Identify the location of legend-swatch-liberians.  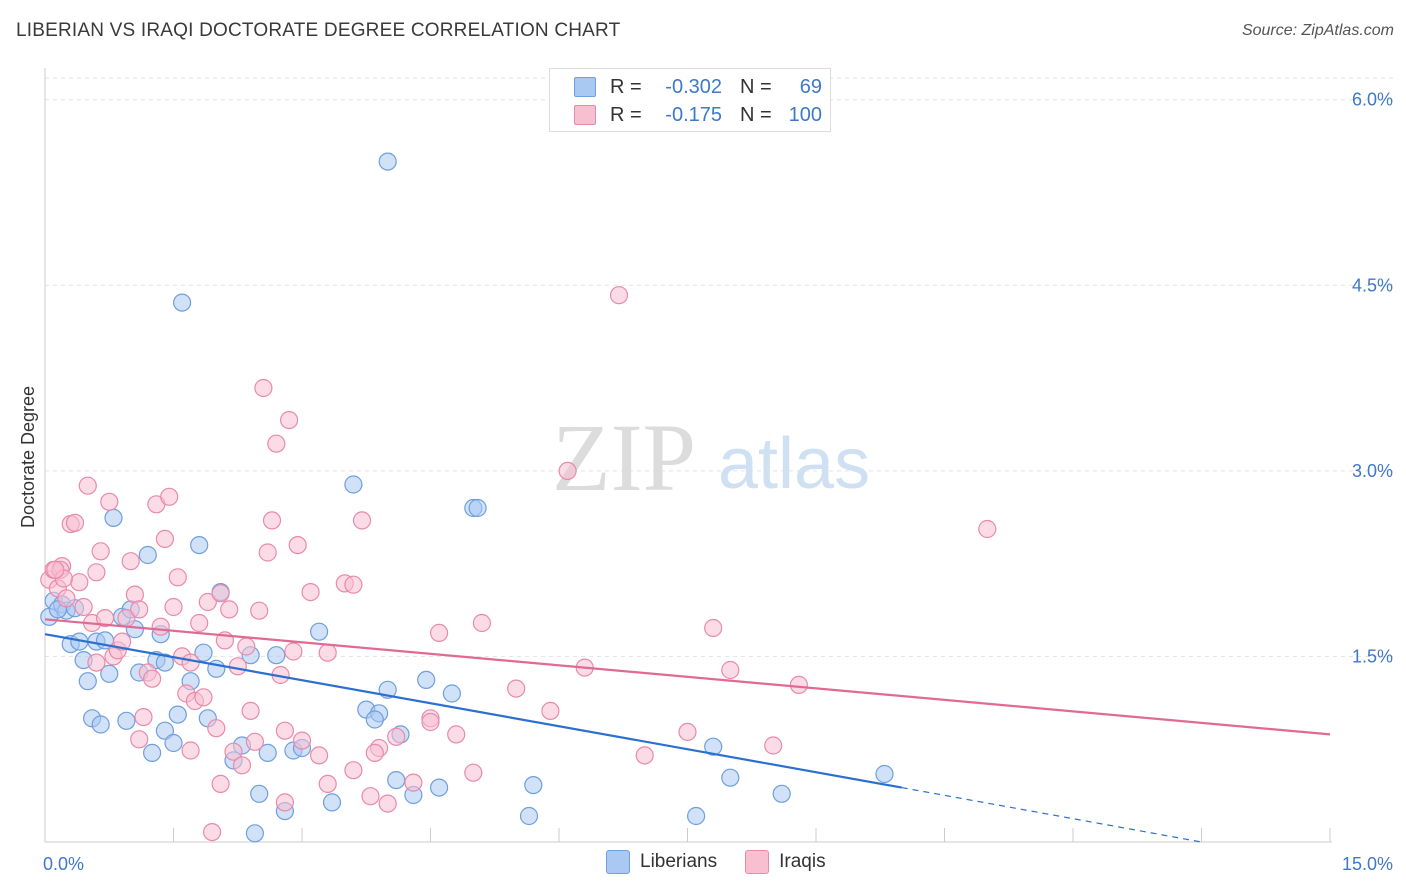
(585, 87).